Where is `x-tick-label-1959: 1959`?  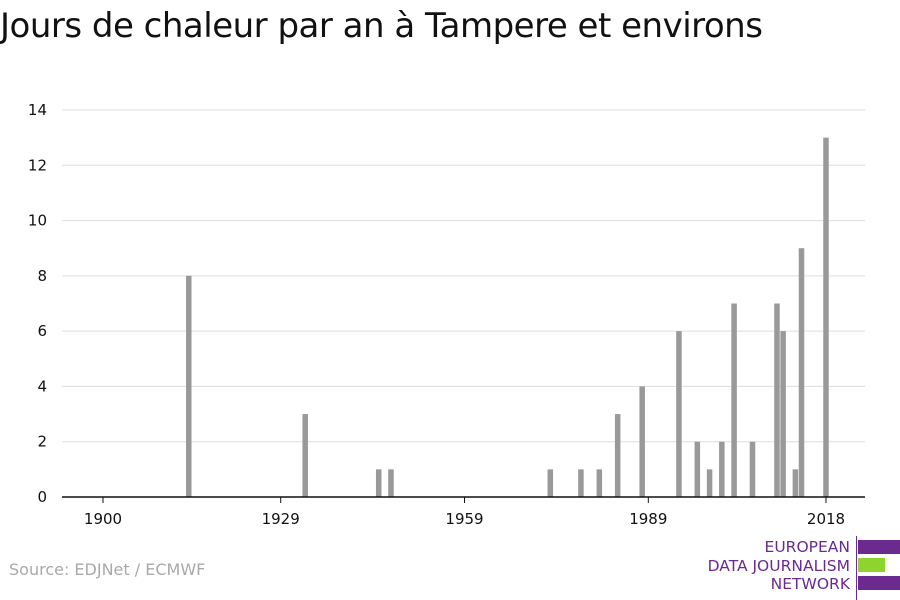
x-tick-label-1959: 1959 is located at coordinates (464, 519).